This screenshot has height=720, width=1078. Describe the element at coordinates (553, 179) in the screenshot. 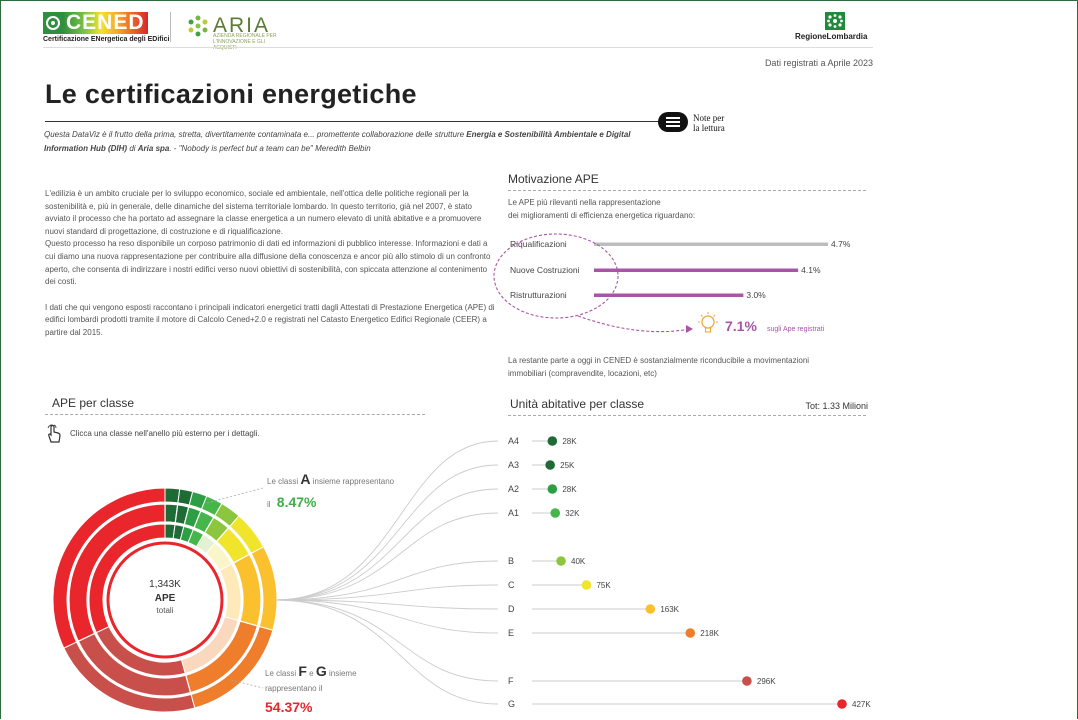

I see `motivazione-heading: Motivazione APE` at that location.